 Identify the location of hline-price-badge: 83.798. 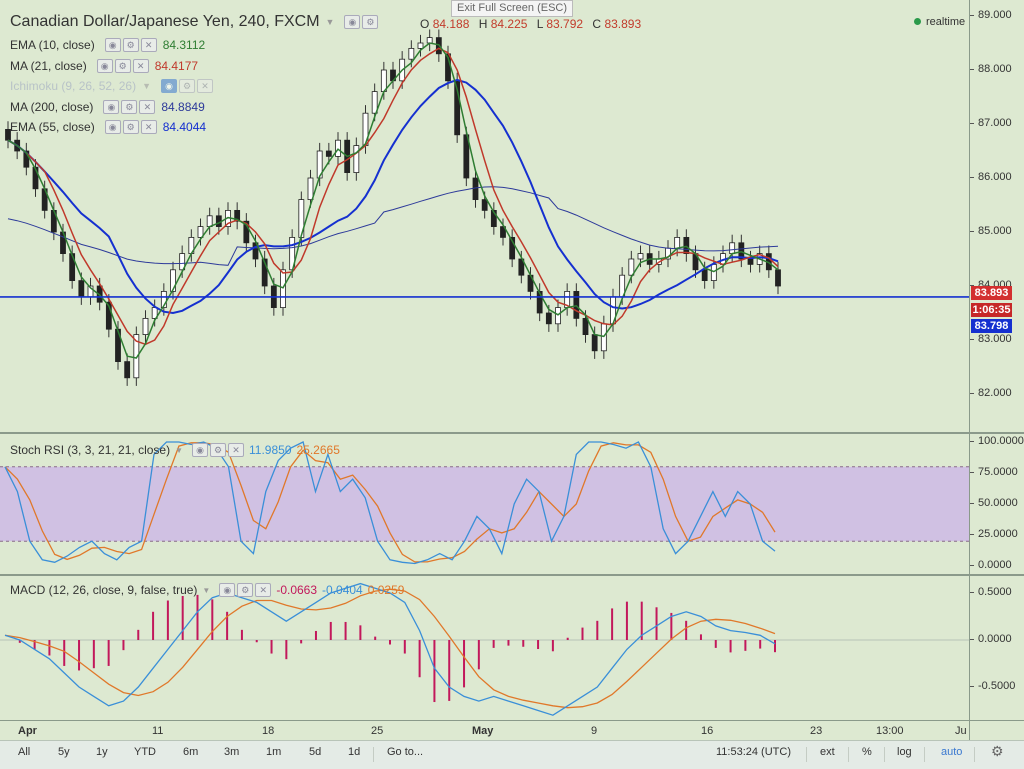
(991, 326).